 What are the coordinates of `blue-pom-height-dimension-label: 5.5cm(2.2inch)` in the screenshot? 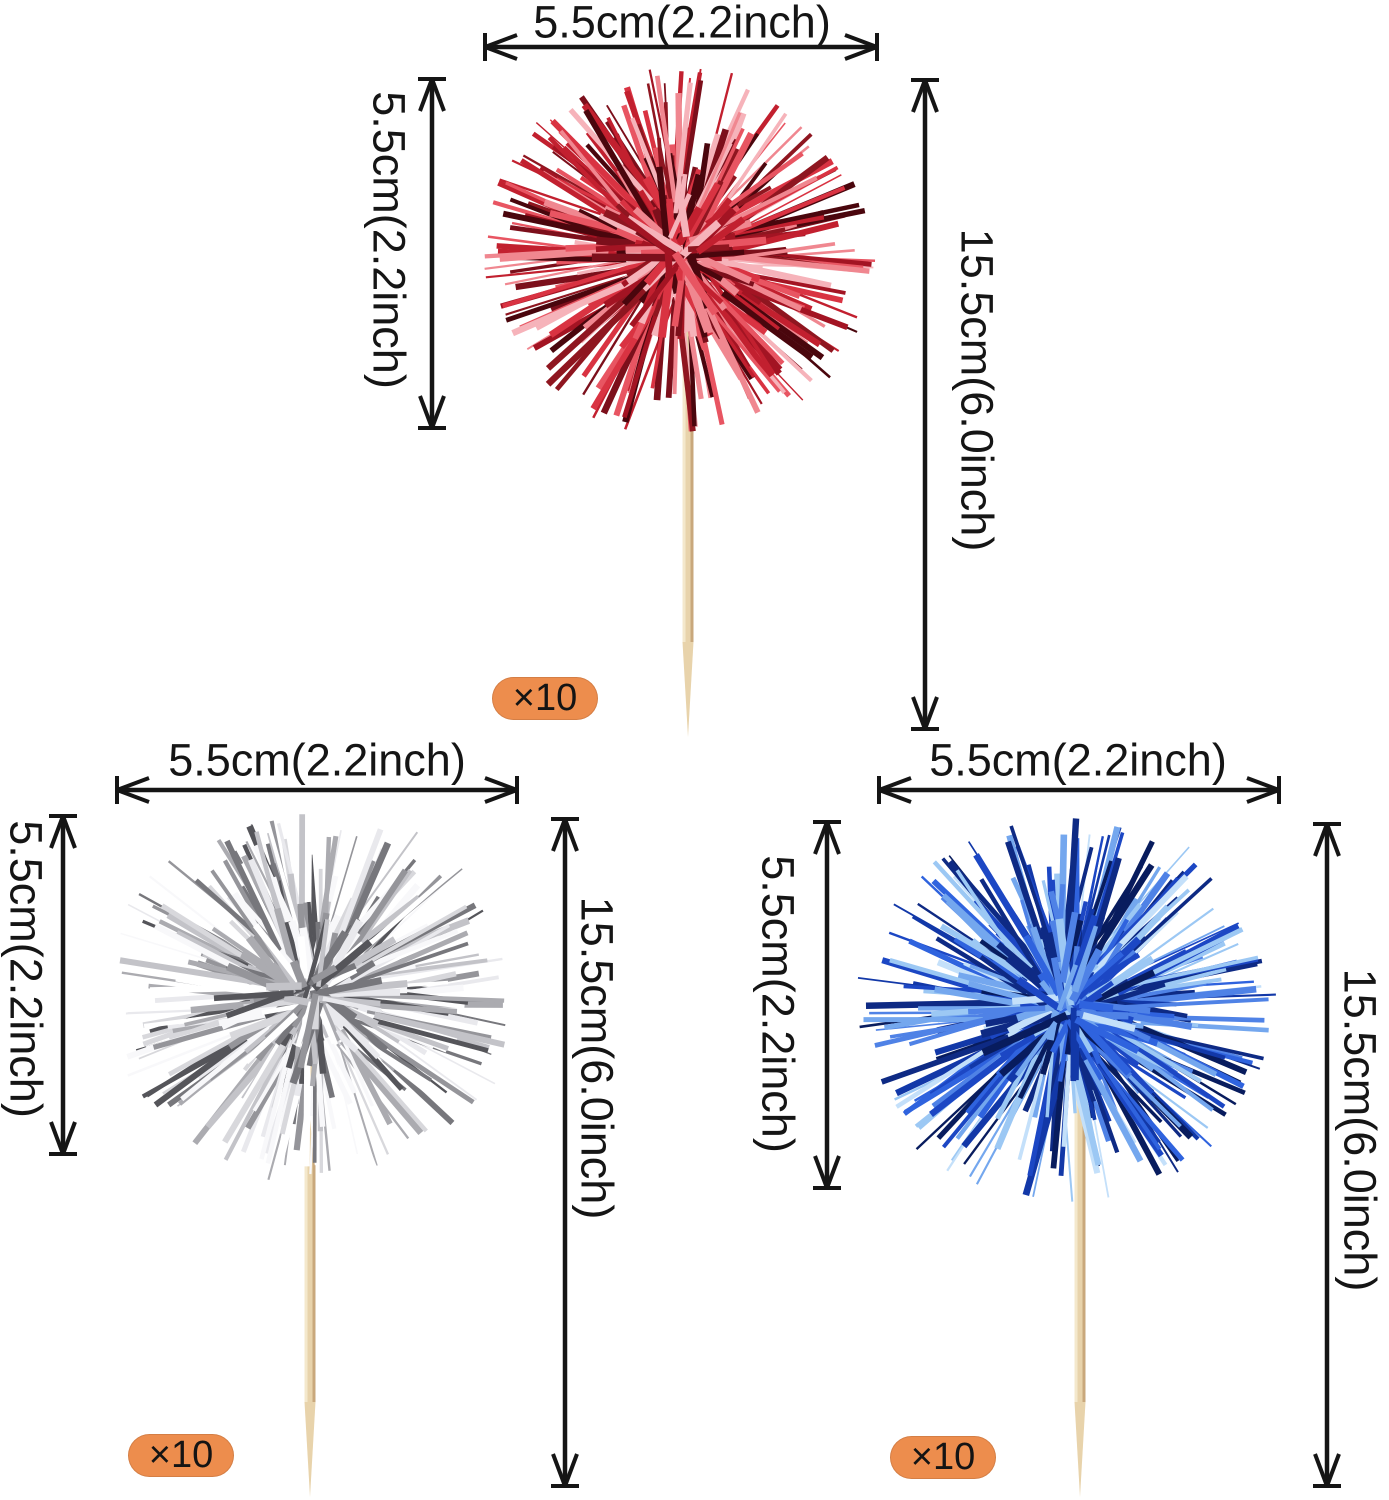 It's located at (778, 1004).